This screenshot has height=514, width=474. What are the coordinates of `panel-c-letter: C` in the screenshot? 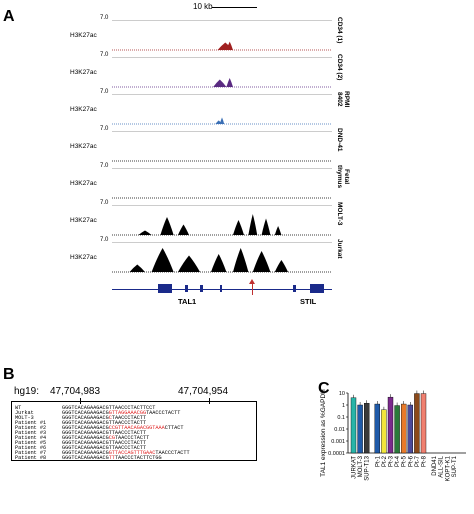 It's located at (324, 388).